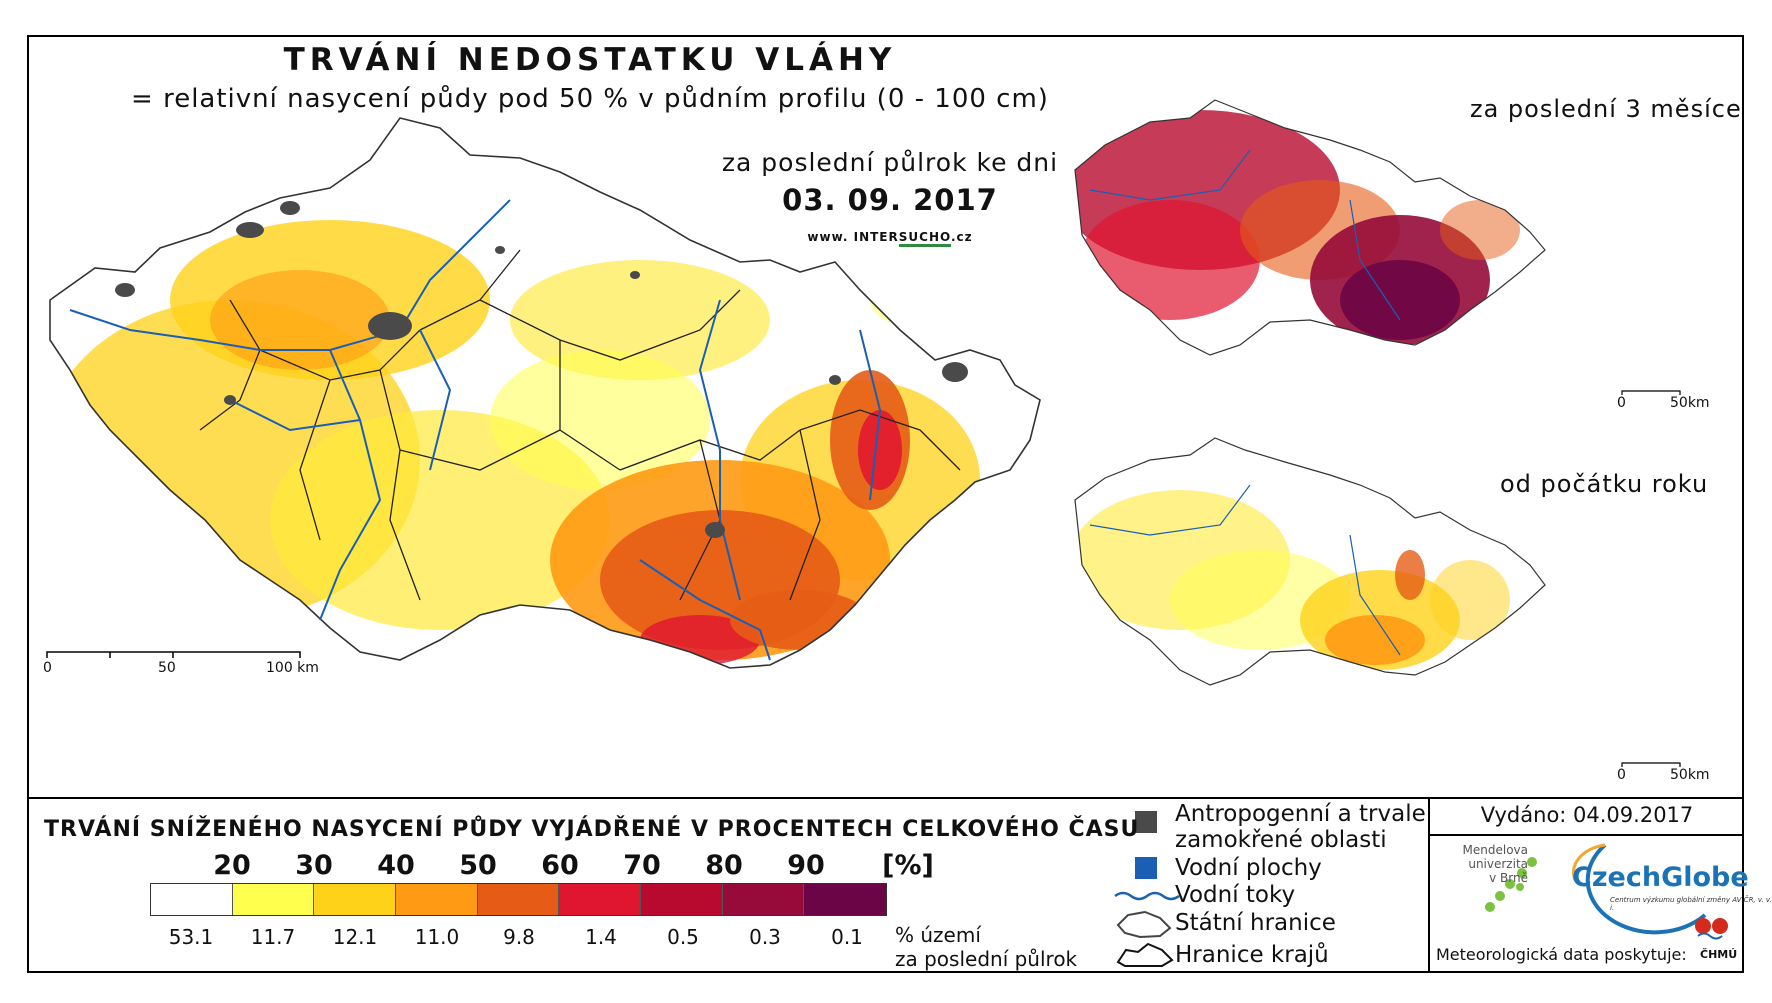  What do you see at coordinates (806, 865) in the screenshot?
I see `legend-tick-label: 90` at bounding box center [806, 865].